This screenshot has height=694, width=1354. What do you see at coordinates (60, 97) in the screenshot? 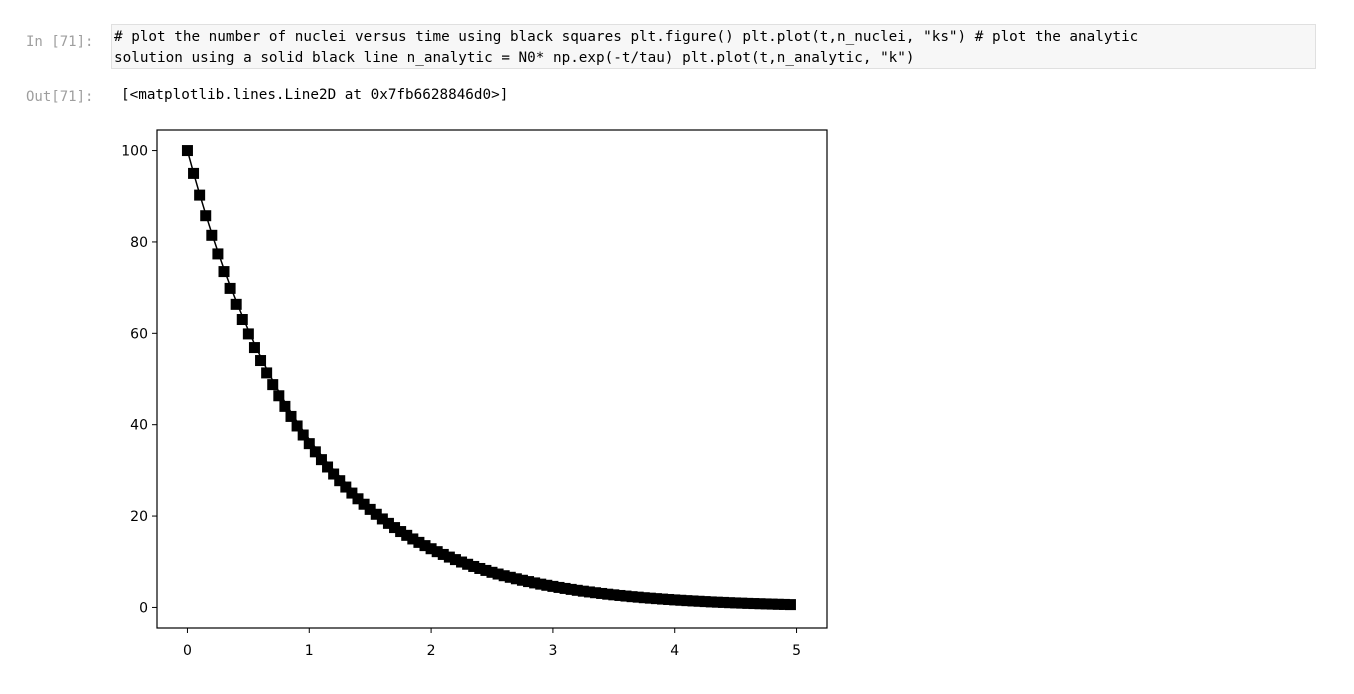
I see `output-prompt: Out[71]:` at bounding box center [60, 97].